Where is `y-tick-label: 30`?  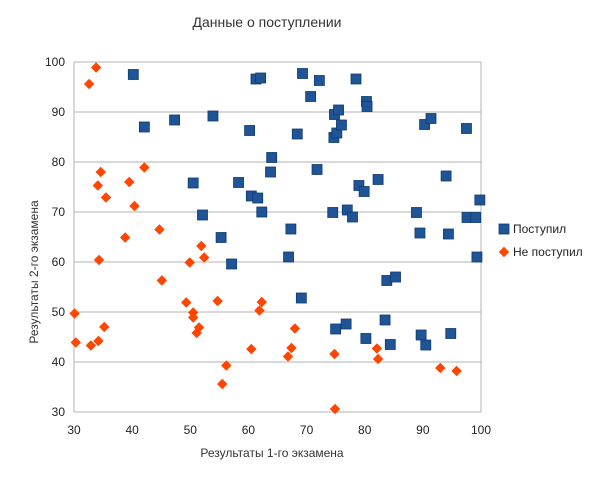 y-tick-label: 30 is located at coordinates (59, 412).